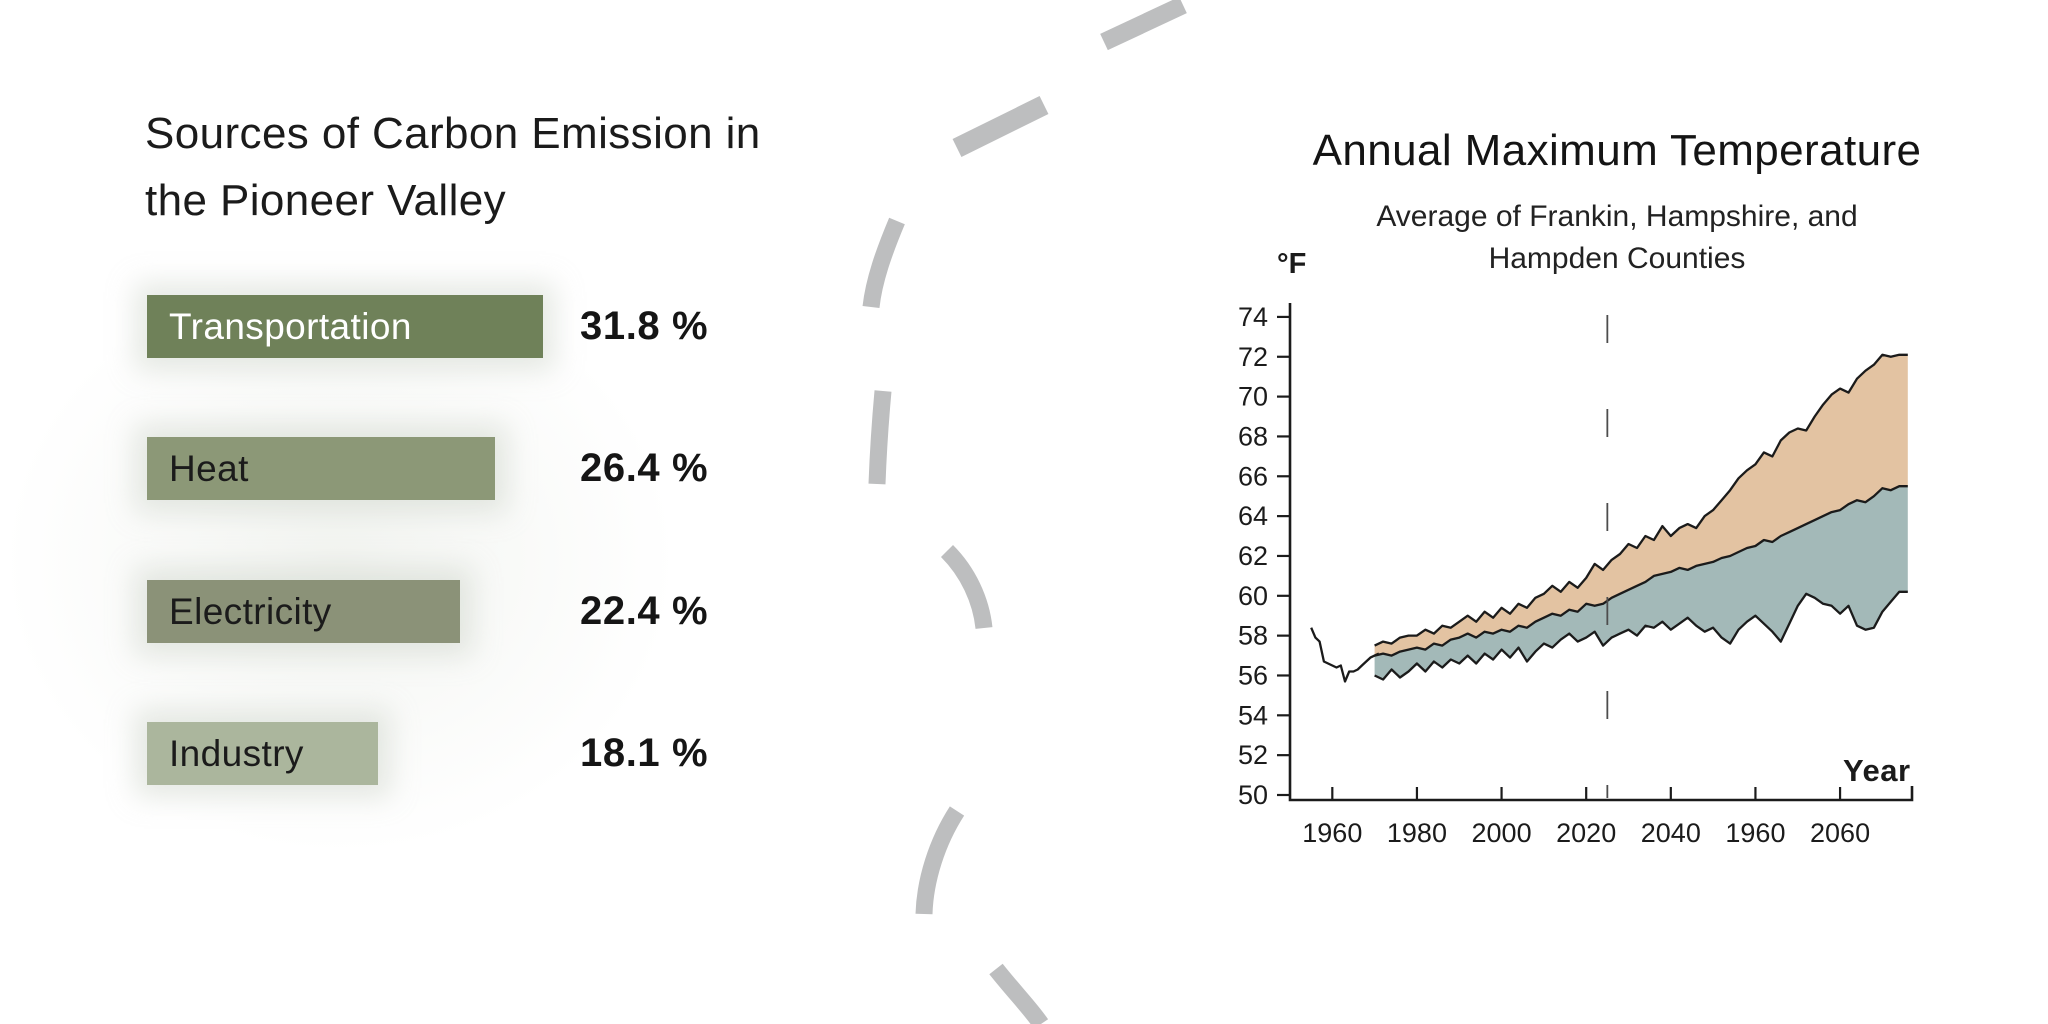 The image size is (2048, 1024). I want to click on y-tick-label: 64, so click(1253, 516).